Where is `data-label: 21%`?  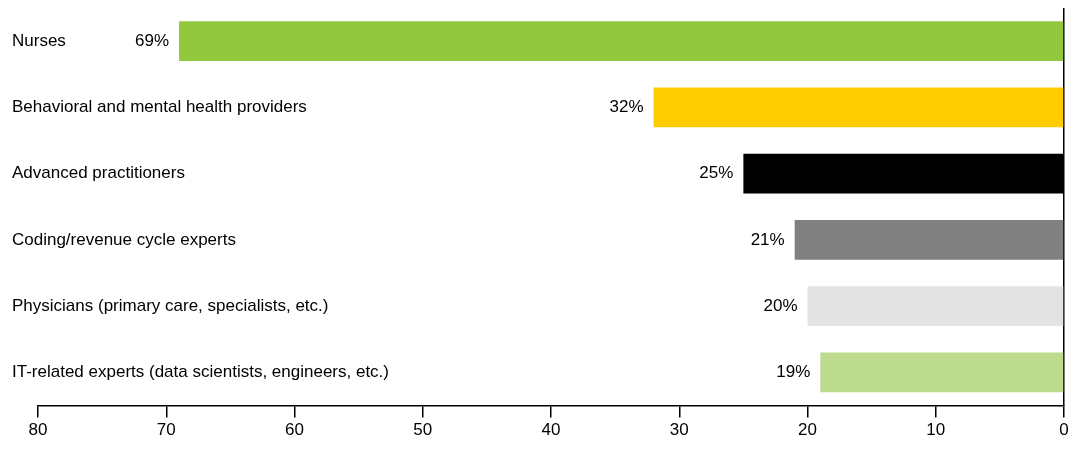 data-label: 21% is located at coordinates (767, 239).